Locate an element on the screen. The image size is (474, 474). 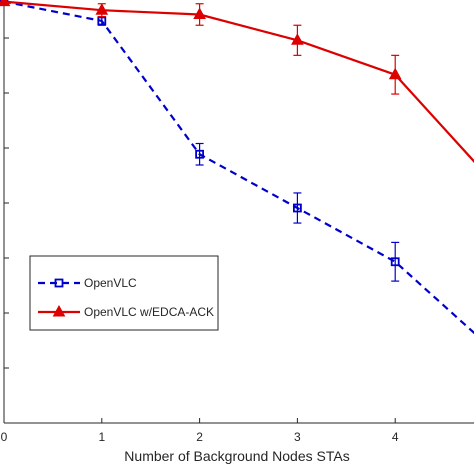
legend: OpenVLC OpenVLC w/EDCA-ACK is located at coordinates (124, 293).